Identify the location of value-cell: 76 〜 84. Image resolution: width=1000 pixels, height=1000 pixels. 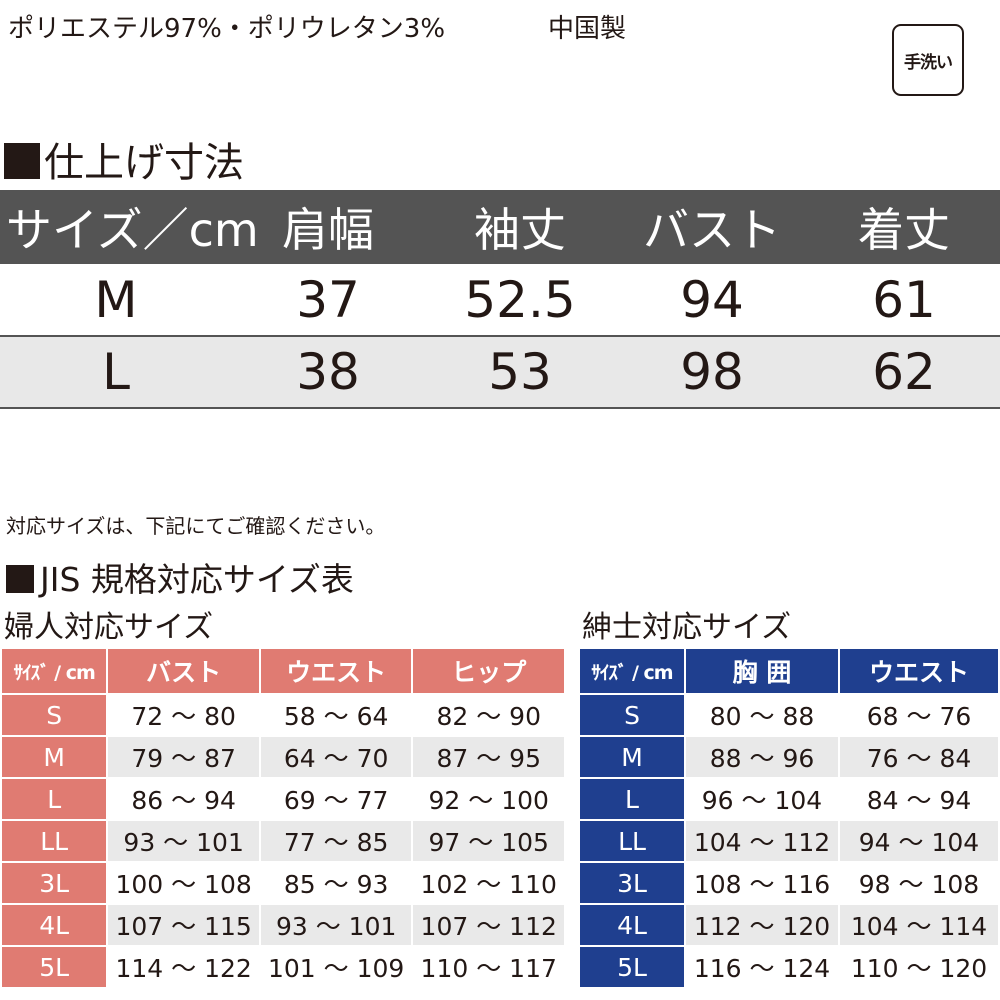
(919, 757).